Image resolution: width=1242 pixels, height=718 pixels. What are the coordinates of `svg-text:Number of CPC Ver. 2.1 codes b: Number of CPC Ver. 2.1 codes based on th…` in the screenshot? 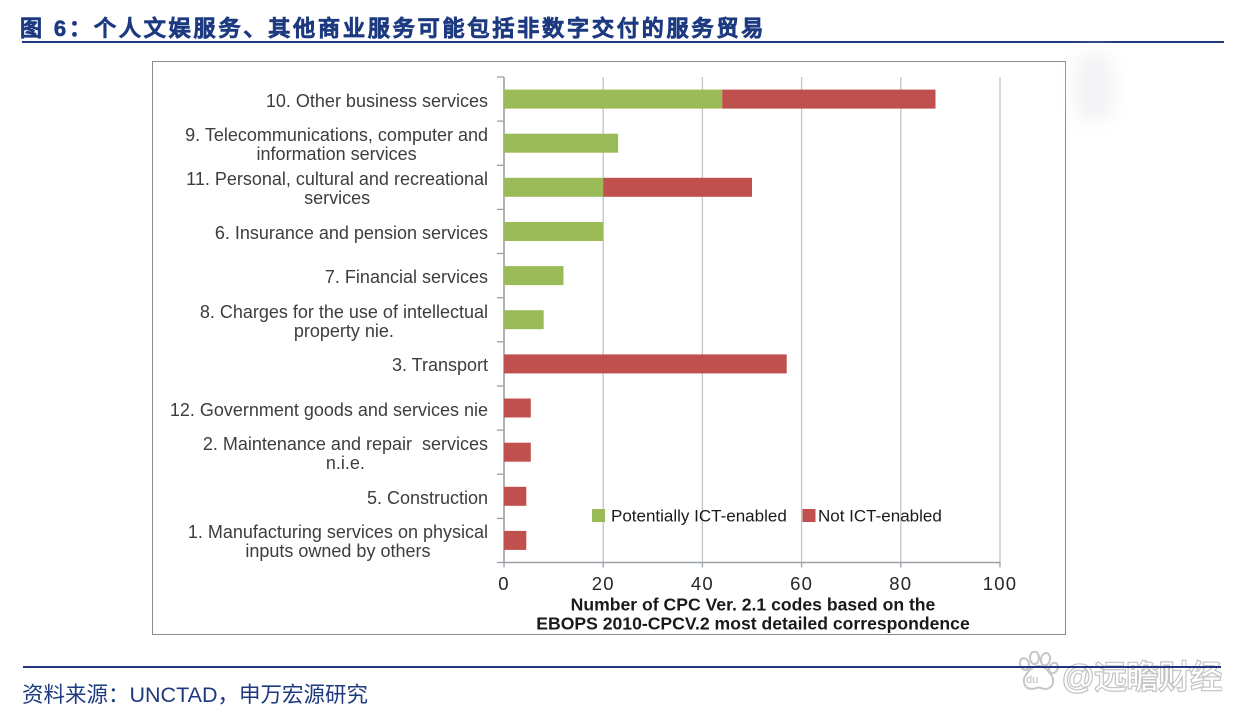 It's located at (753, 605).